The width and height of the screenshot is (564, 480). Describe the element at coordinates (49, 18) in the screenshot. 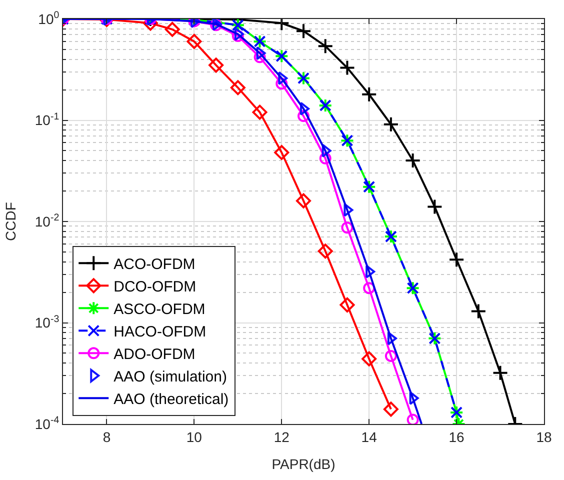

I see `y-tick-label: 10$^{0}$` at that location.